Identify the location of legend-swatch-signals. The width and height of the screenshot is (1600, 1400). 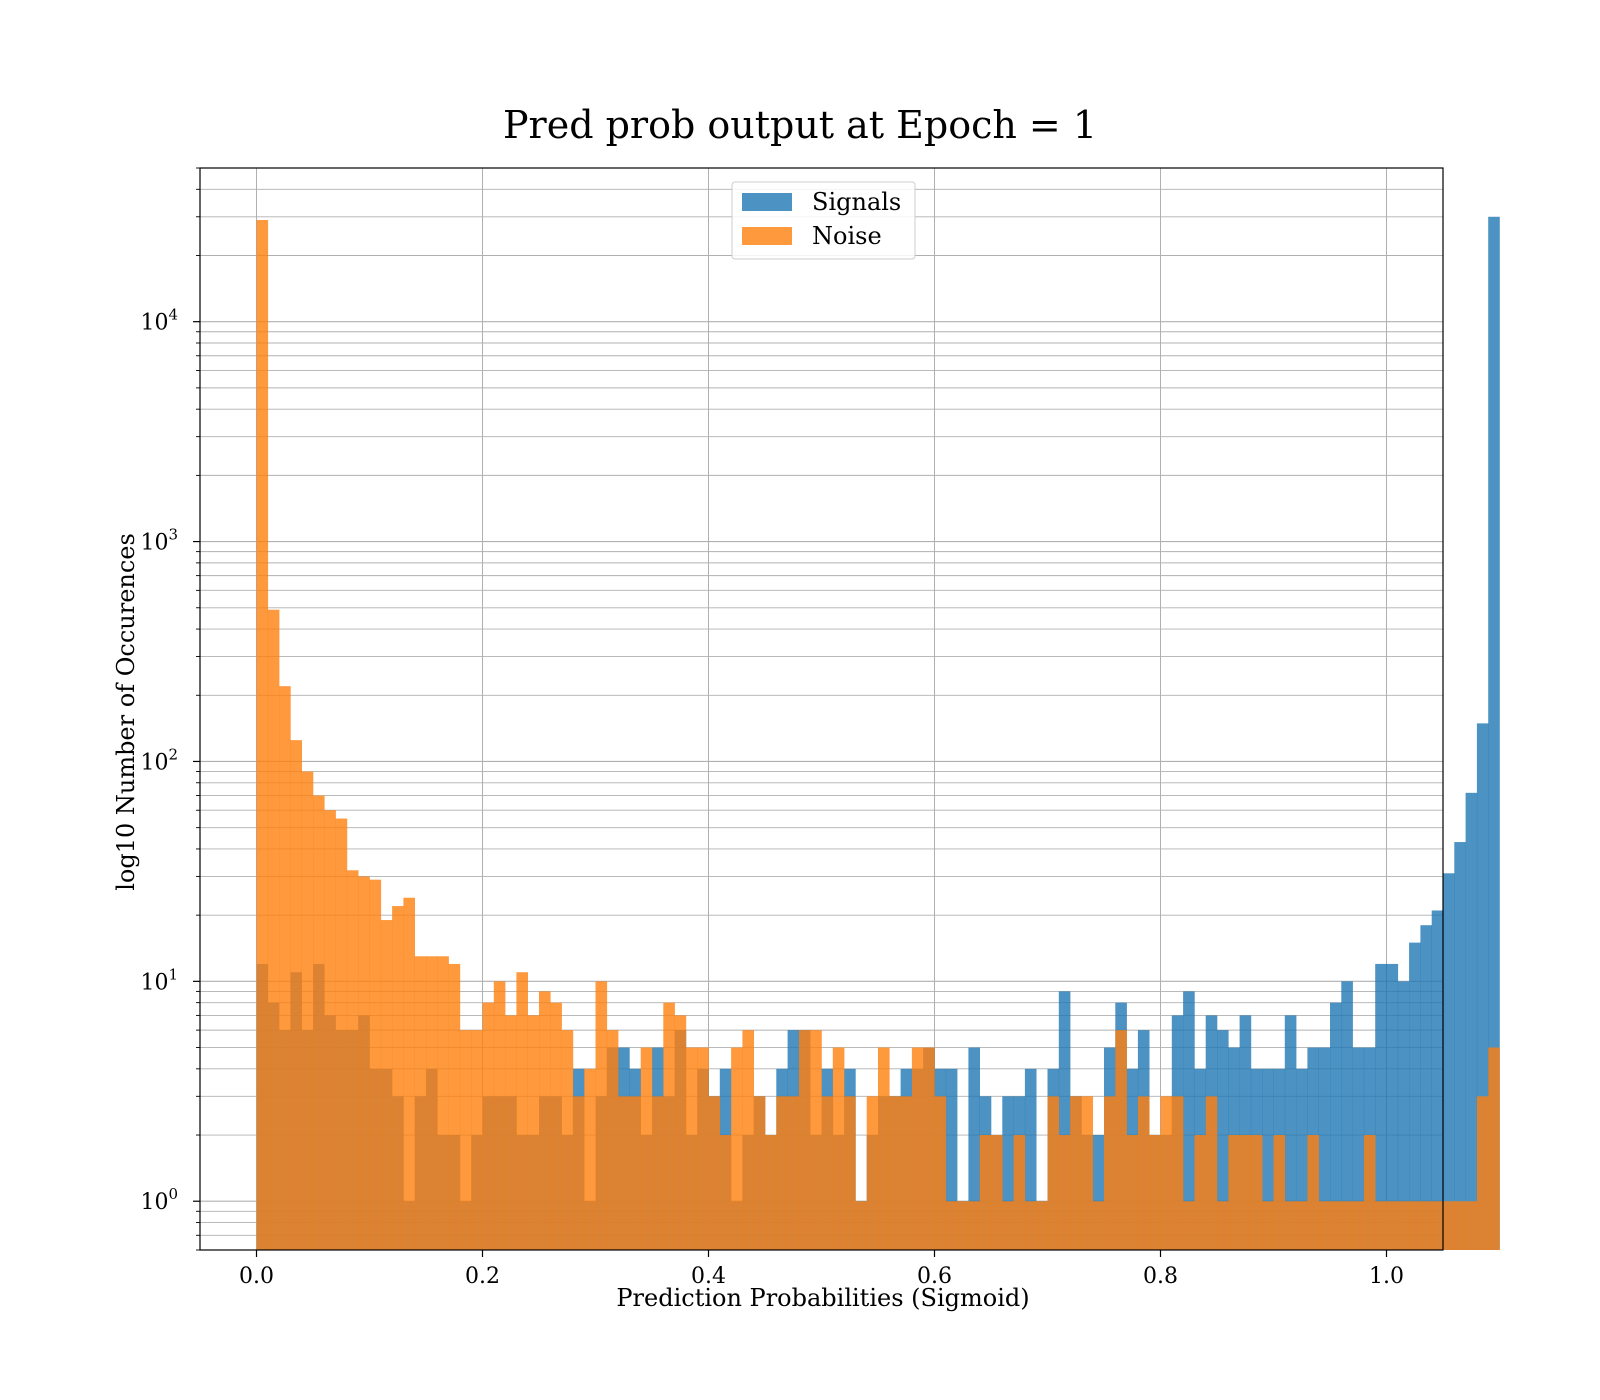
(767, 202).